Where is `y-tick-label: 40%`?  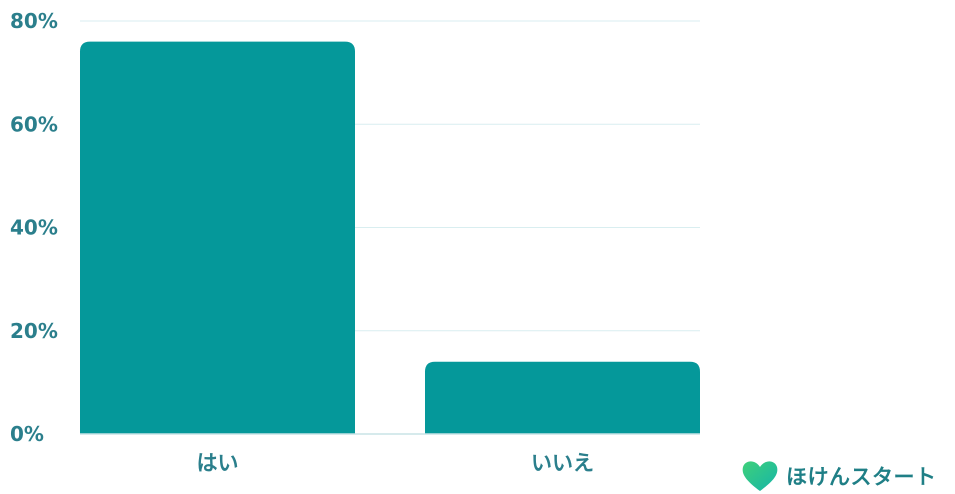
y-tick-label: 40% is located at coordinates (34, 228).